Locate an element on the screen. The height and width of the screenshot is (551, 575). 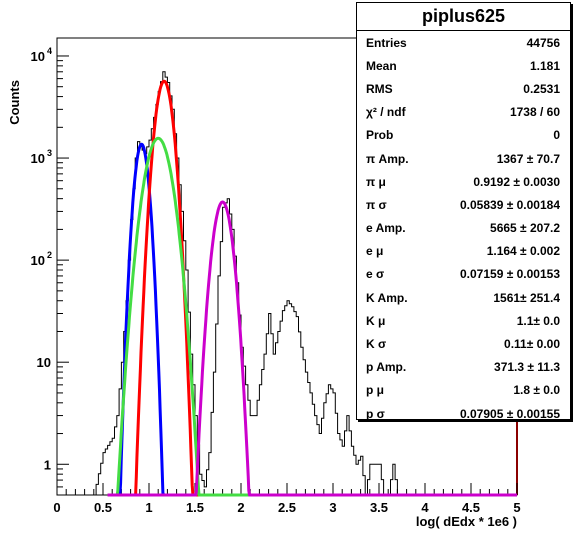
stats-label: χ² / ndf is located at coordinates (386, 112).